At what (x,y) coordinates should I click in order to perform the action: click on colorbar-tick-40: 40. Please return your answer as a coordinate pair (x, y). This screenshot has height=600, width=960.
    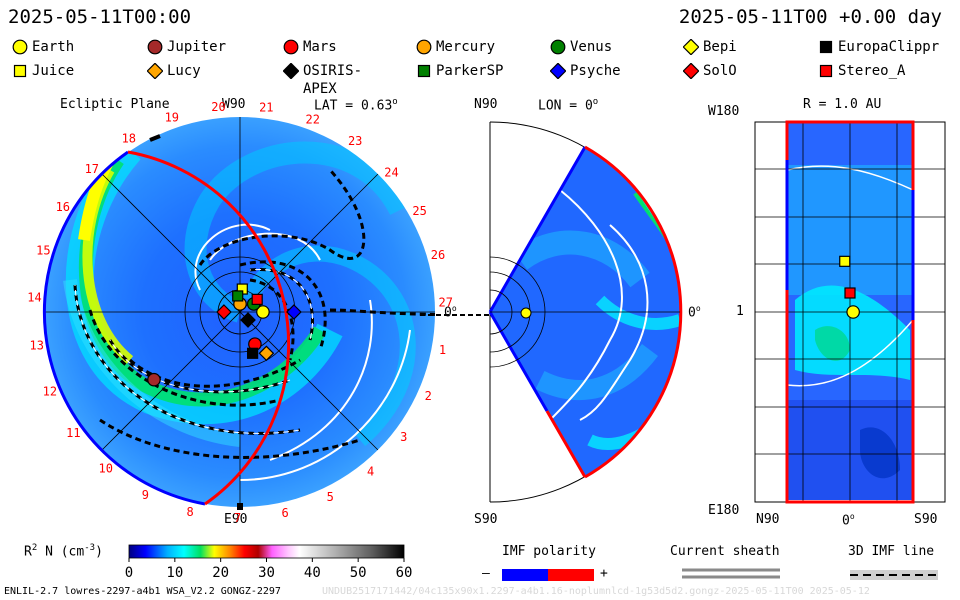
    Looking at the image, I should click on (312, 573).